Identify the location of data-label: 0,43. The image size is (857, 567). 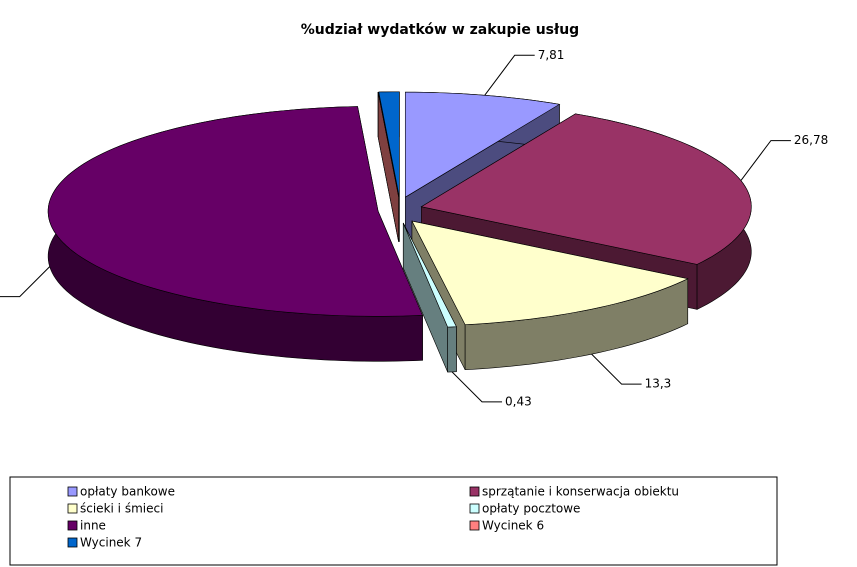
(518, 401).